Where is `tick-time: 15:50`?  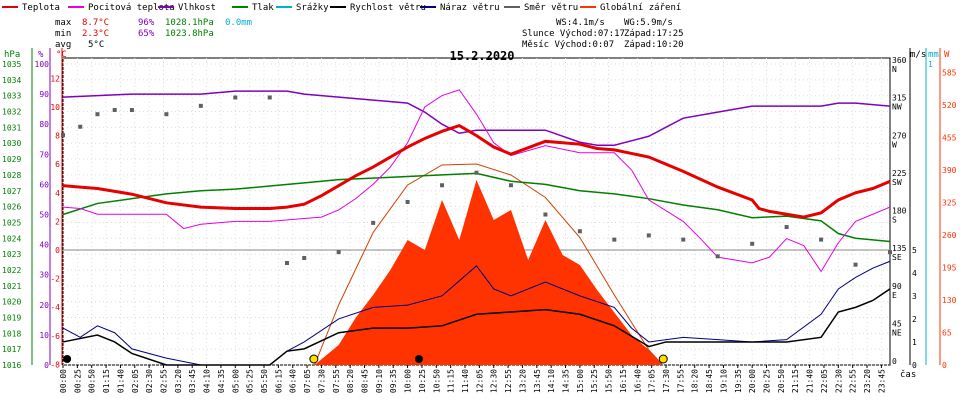
tick-time: 15:50 is located at coordinates (609, 381).